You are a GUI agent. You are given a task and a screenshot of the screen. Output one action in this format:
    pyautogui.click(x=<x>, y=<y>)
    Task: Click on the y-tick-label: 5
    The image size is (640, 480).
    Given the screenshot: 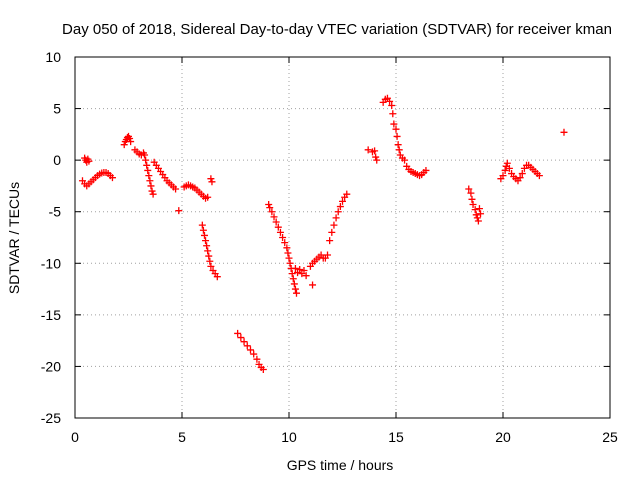 What is the action you would take?
    pyautogui.click(x=57, y=109)
    